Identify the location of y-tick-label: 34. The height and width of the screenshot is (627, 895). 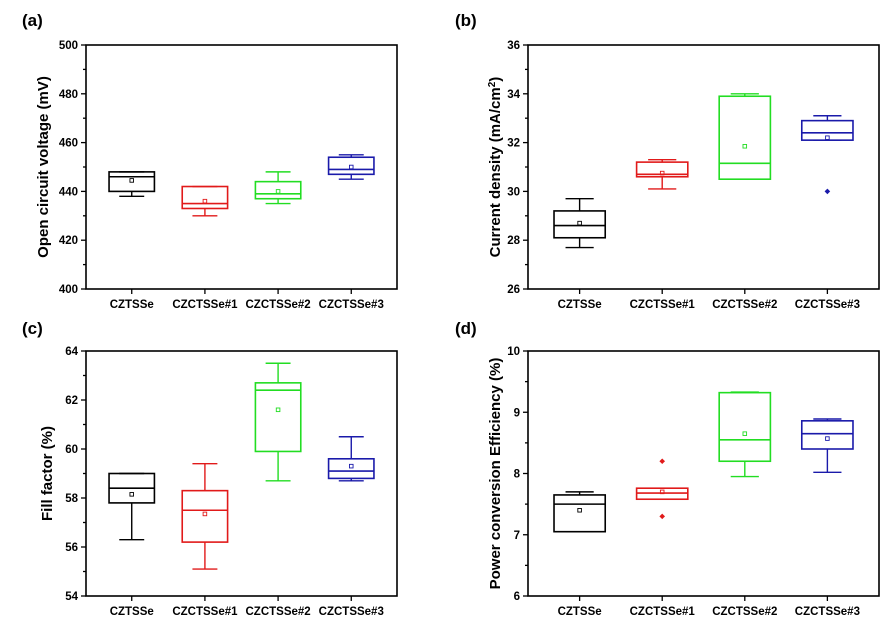
(513, 95).